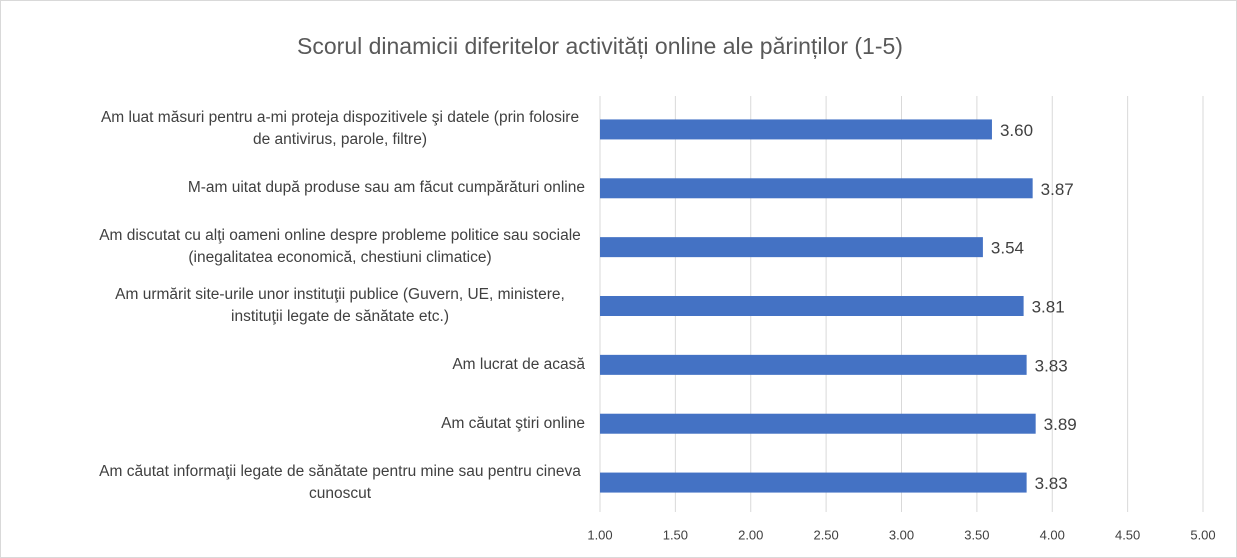 The height and width of the screenshot is (558, 1237). Describe the element at coordinates (1048, 306) in the screenshot. I see `data-label: 3.81` at that location.